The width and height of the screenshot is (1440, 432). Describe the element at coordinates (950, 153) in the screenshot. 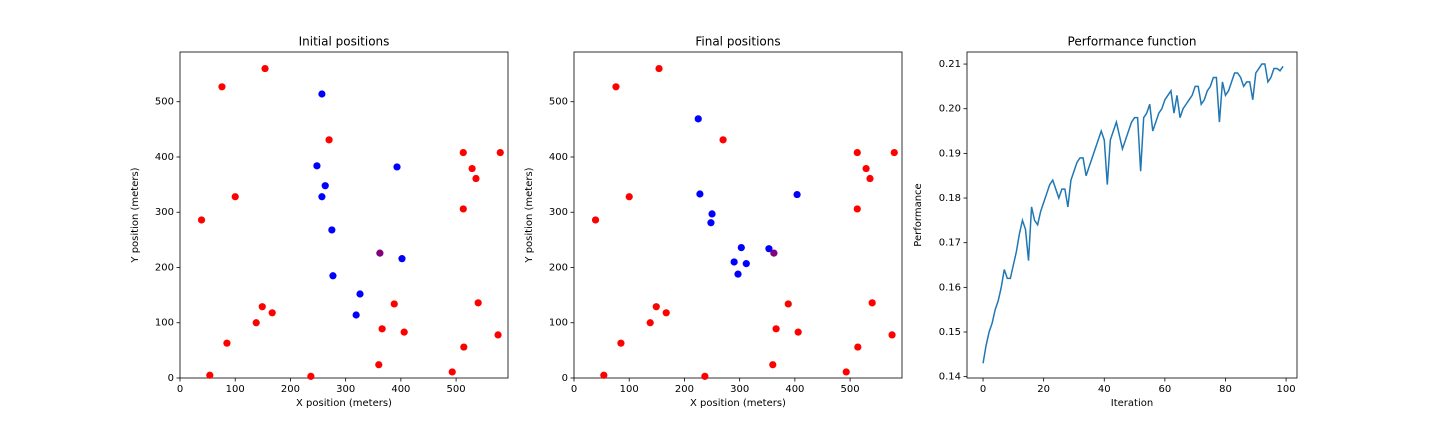

I see `y-tick-label: 0.19` at that location.